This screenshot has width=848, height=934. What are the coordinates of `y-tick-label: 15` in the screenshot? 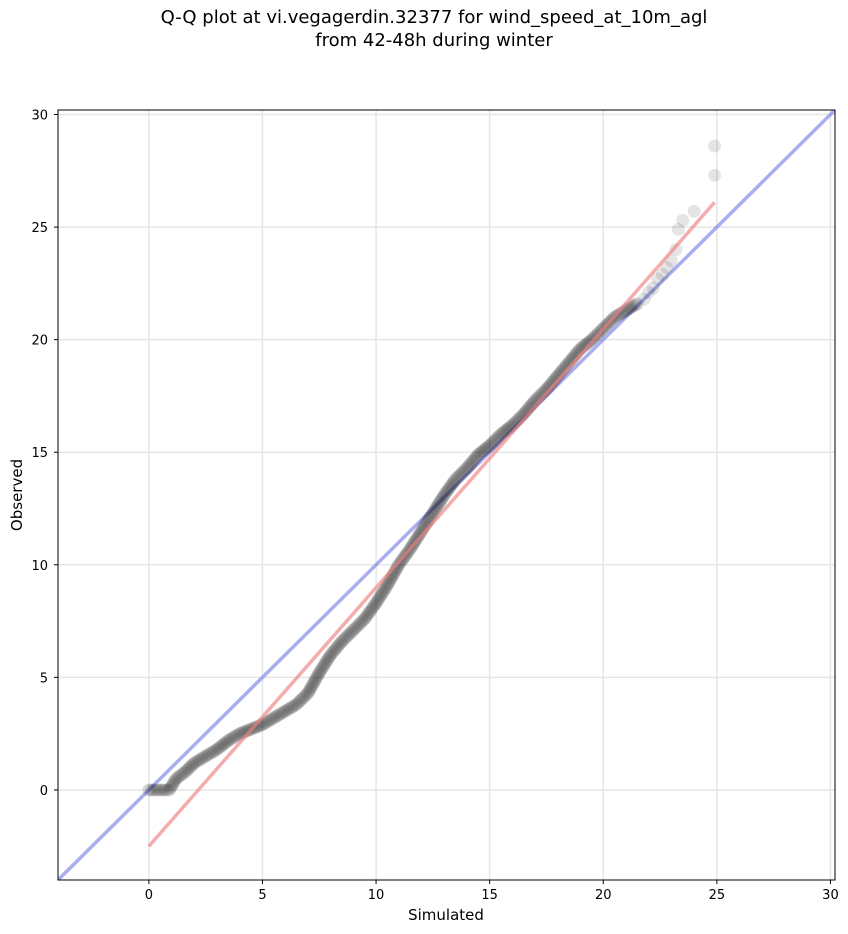 It's located at (39, 453).